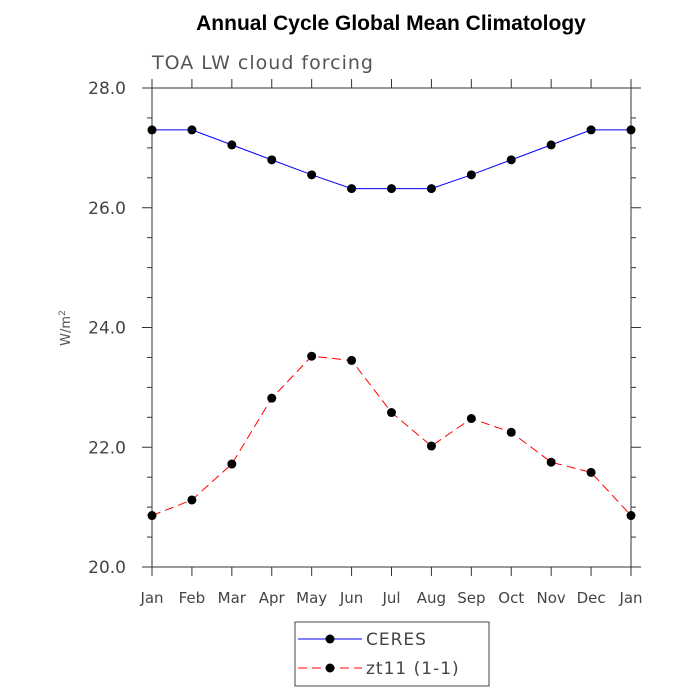  I want to click on x-tick-label: Feb, so click(192, 598).